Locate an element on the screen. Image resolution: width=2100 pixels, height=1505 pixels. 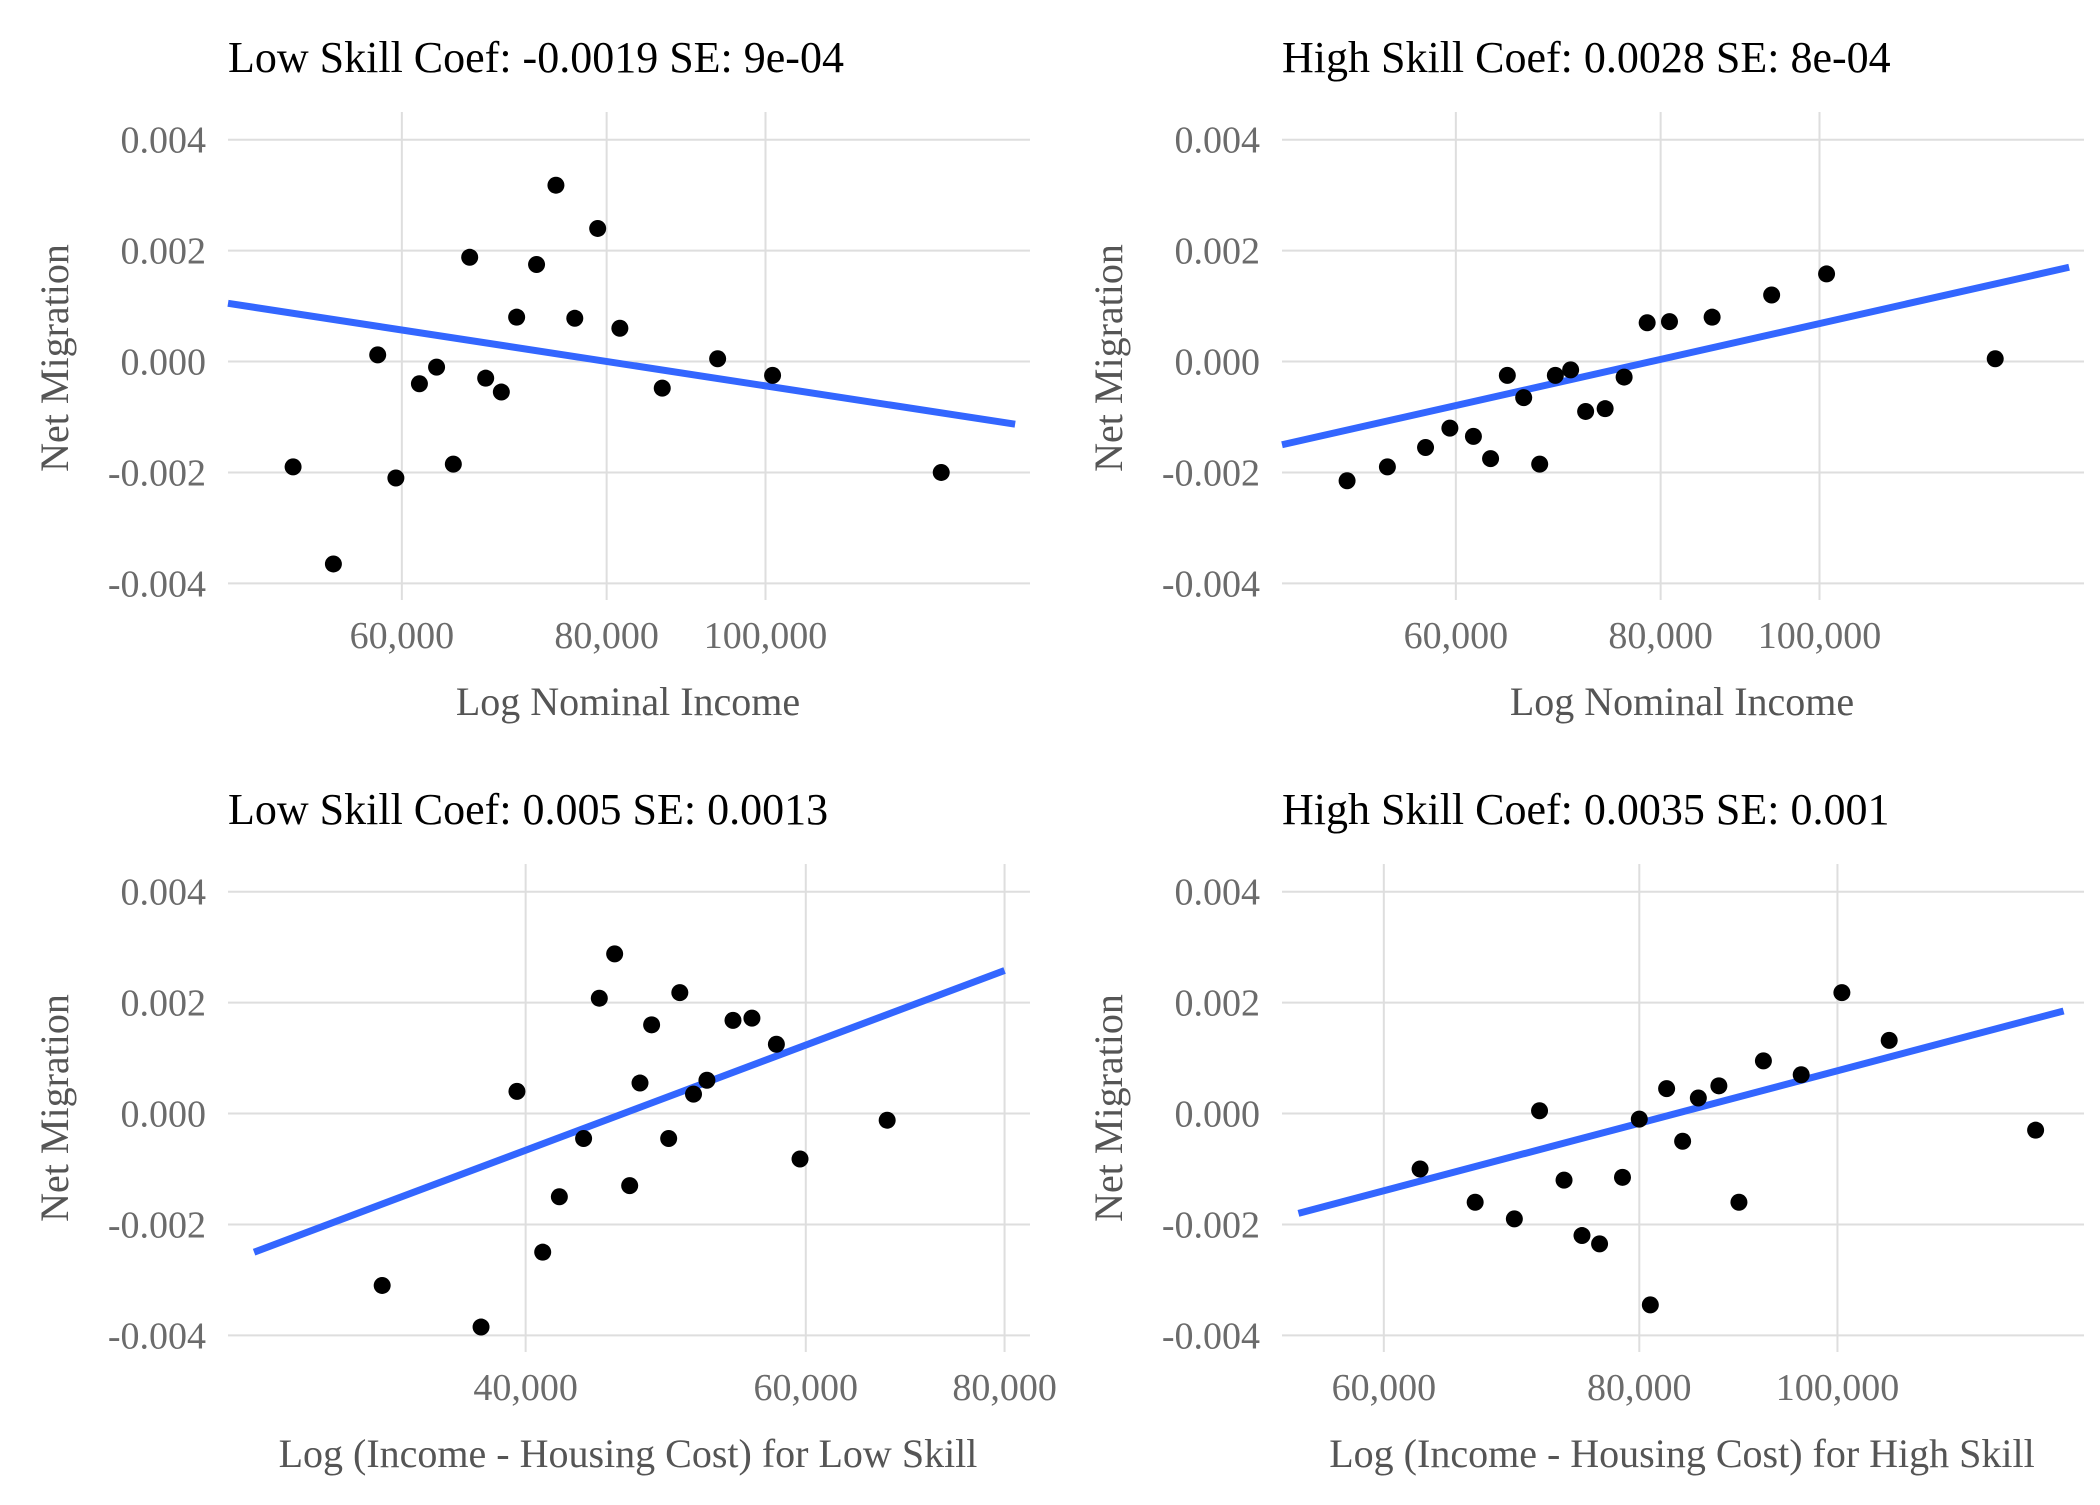
x-tick-label: 40,000 is located at coordinates (525, 1388).